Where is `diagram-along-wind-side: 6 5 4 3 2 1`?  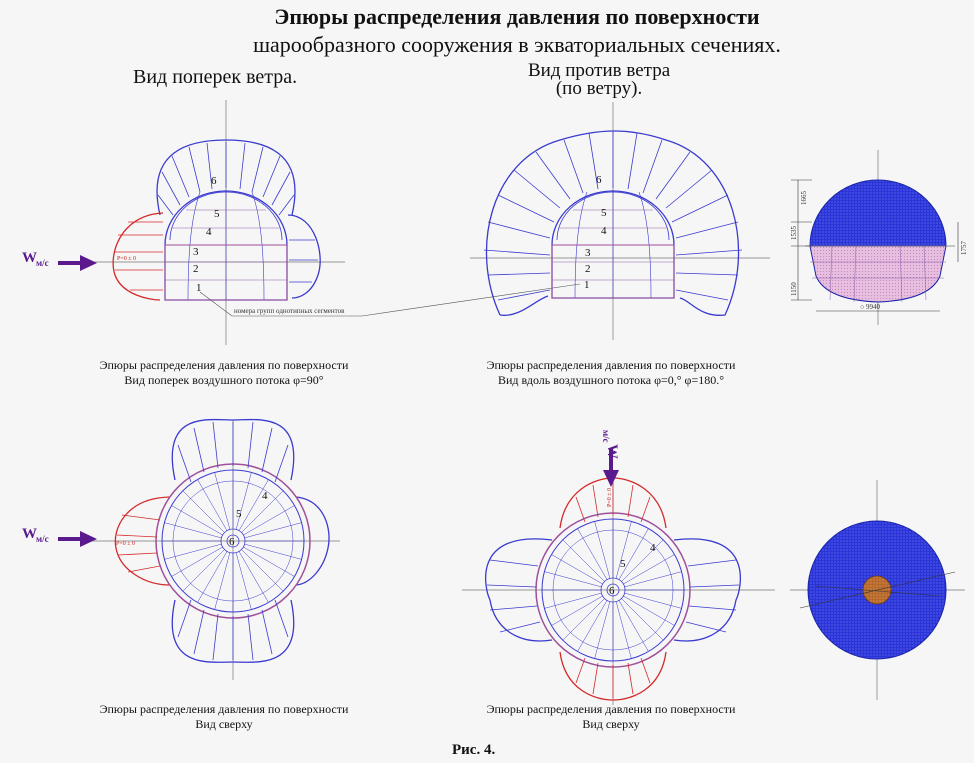
diagram-along-wind-side: 6 5 4 3 2 1 is located at coordinates (620, 221).